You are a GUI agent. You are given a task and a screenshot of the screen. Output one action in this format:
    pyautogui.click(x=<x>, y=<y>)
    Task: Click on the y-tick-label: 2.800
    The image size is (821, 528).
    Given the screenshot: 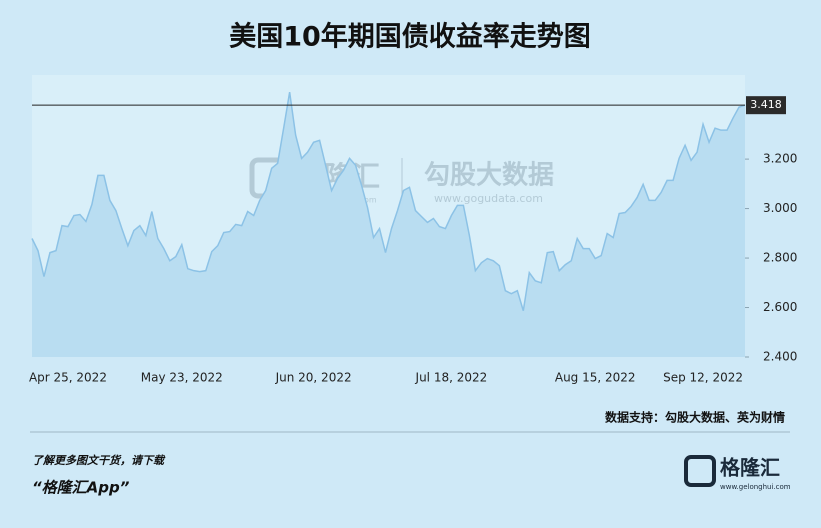 What is the action you would take?
    pyautogui.click(x=780, y=258)
    